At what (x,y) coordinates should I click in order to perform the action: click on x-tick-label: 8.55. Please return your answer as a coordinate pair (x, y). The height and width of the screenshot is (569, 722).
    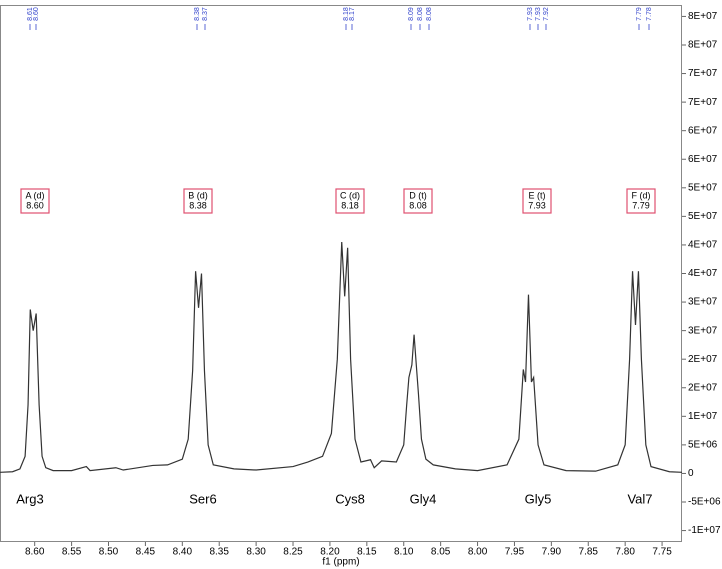
    Looking at the image, I should click on (72, 552).